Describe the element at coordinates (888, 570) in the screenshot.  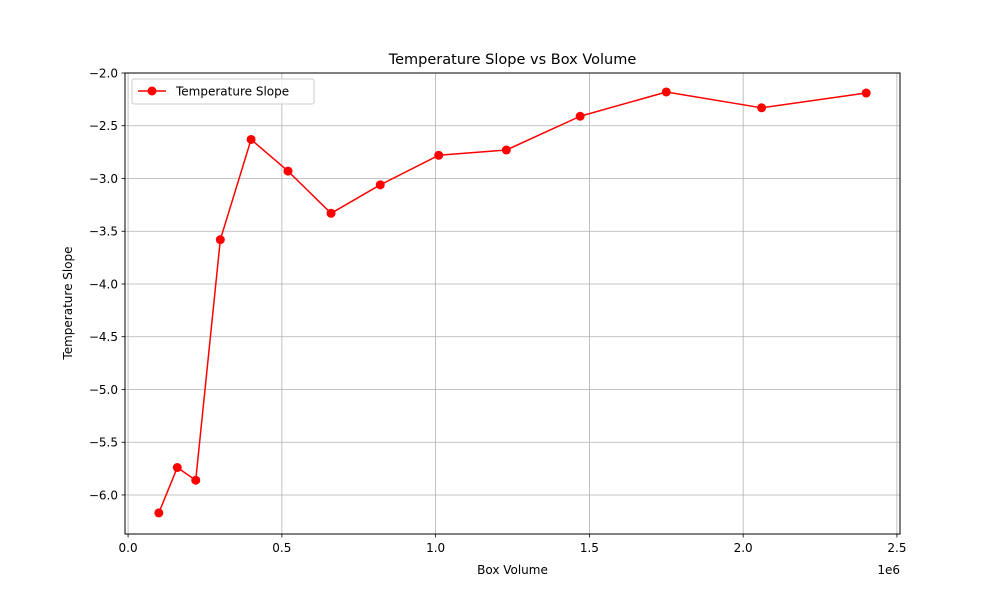
I see `x-axis-offset-label: 1e6` at that location.